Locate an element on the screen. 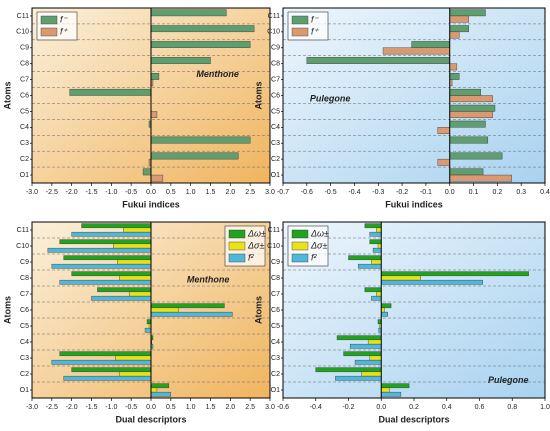 This screenshot has height=431, width=550. x-tick-label: 0.4 is located at coordinates (447, 407).